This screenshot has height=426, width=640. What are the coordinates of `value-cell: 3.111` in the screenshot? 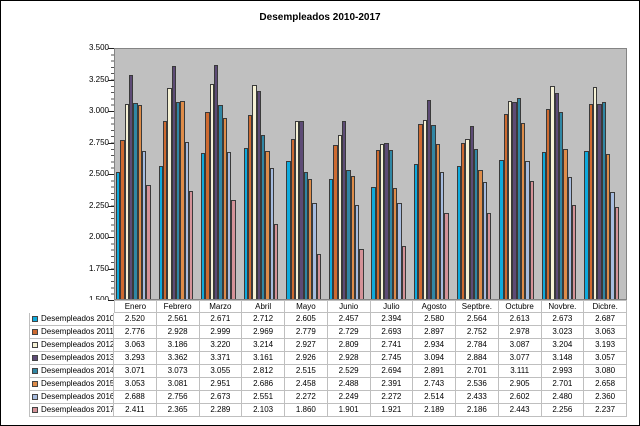 It's located at (520, 371).